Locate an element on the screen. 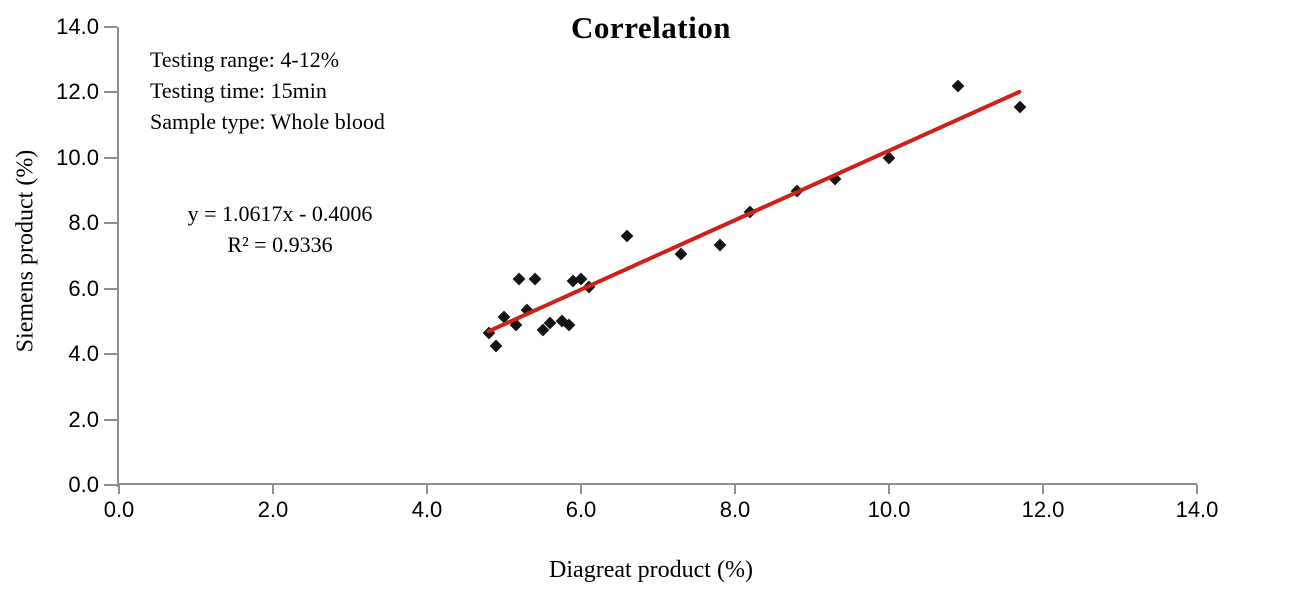 The width and height of the screenshot is (1302, 595). annotation-testing-time: Testing time: 15min is located at coordinates (238, 90).